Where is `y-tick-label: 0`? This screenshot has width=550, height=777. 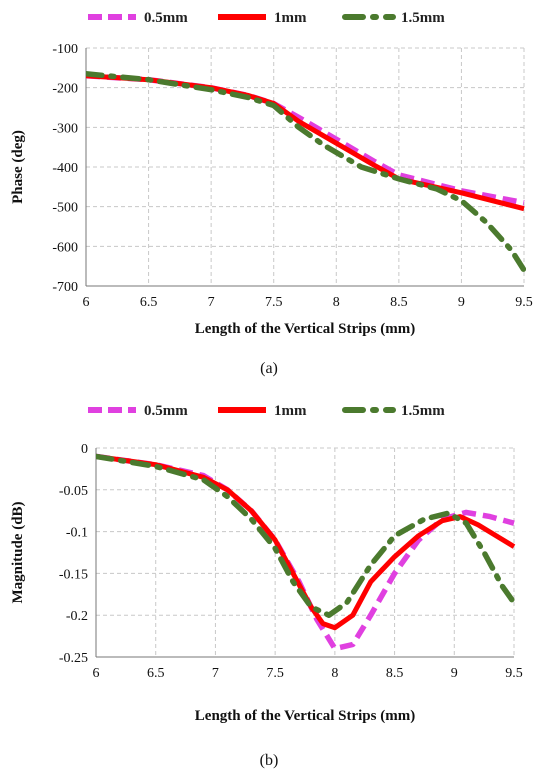 y-tick-label: 0 is located at coordinates (84, 449).